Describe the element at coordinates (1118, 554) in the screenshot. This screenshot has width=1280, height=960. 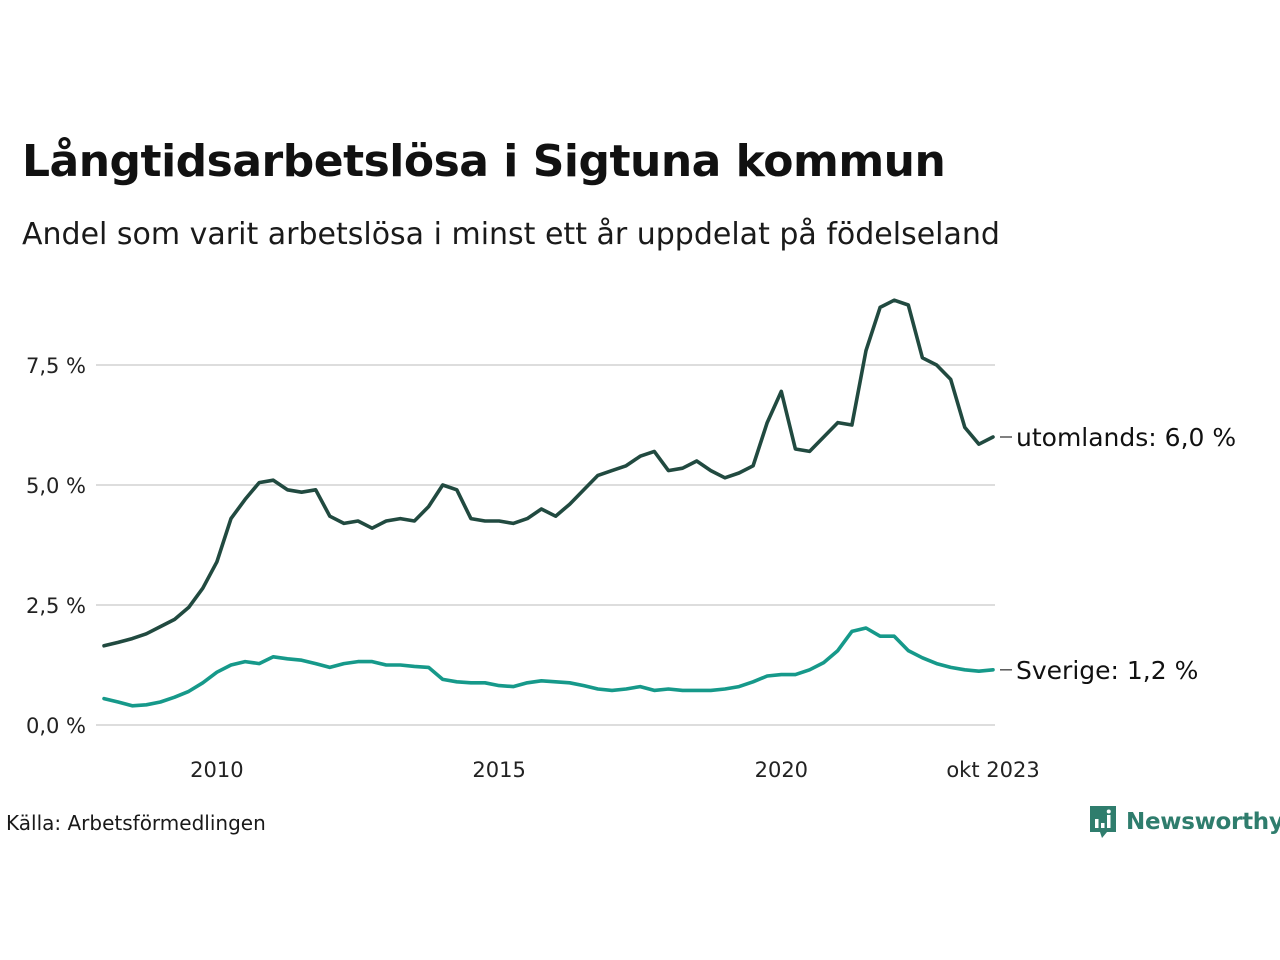
I see `series-end-labels: utomlands: 6,0 % Sverige: 1,2 %` at that location.